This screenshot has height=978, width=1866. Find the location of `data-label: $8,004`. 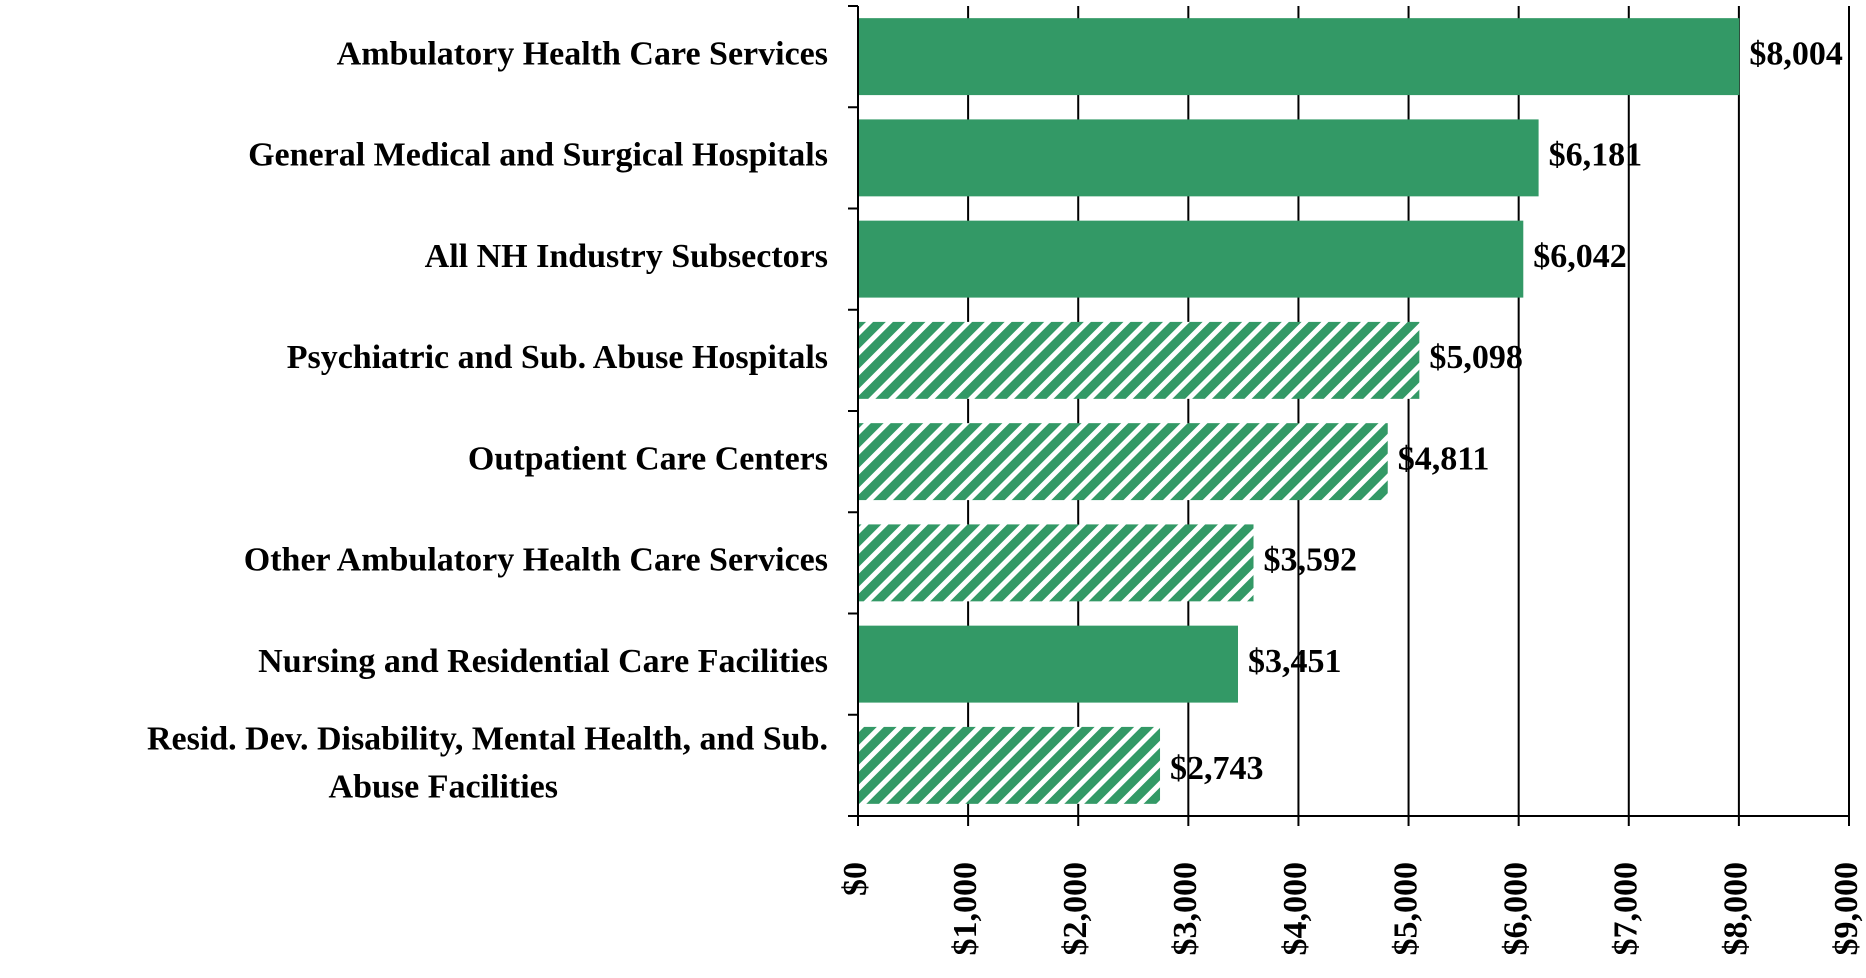

data-label: $8,004 is located at coordinates (1796, 53).